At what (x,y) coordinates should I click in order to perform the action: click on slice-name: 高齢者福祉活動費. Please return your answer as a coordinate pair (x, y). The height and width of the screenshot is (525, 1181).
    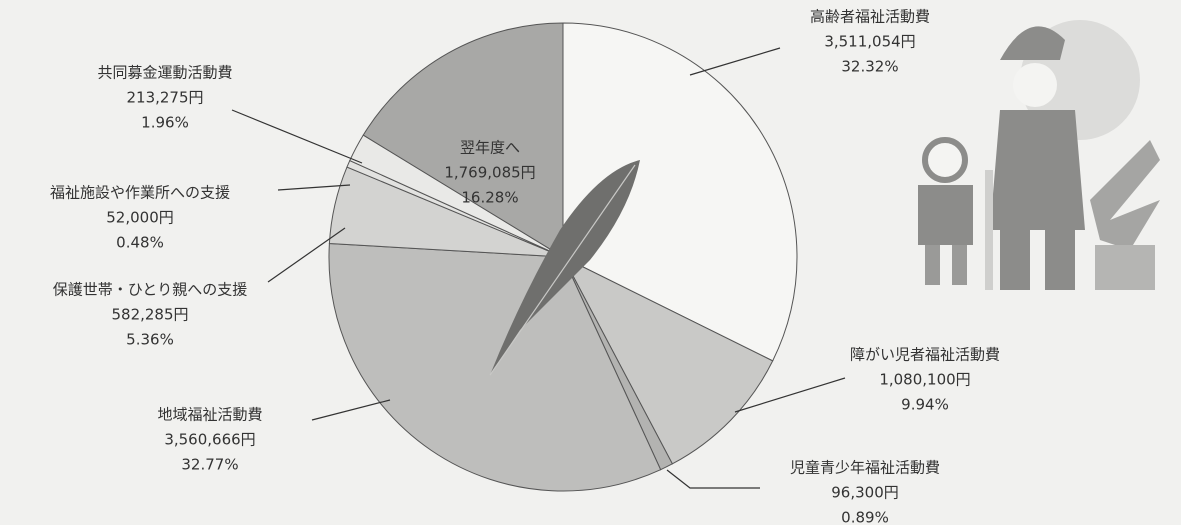
    Looking at the image, I should click on (870, 17).